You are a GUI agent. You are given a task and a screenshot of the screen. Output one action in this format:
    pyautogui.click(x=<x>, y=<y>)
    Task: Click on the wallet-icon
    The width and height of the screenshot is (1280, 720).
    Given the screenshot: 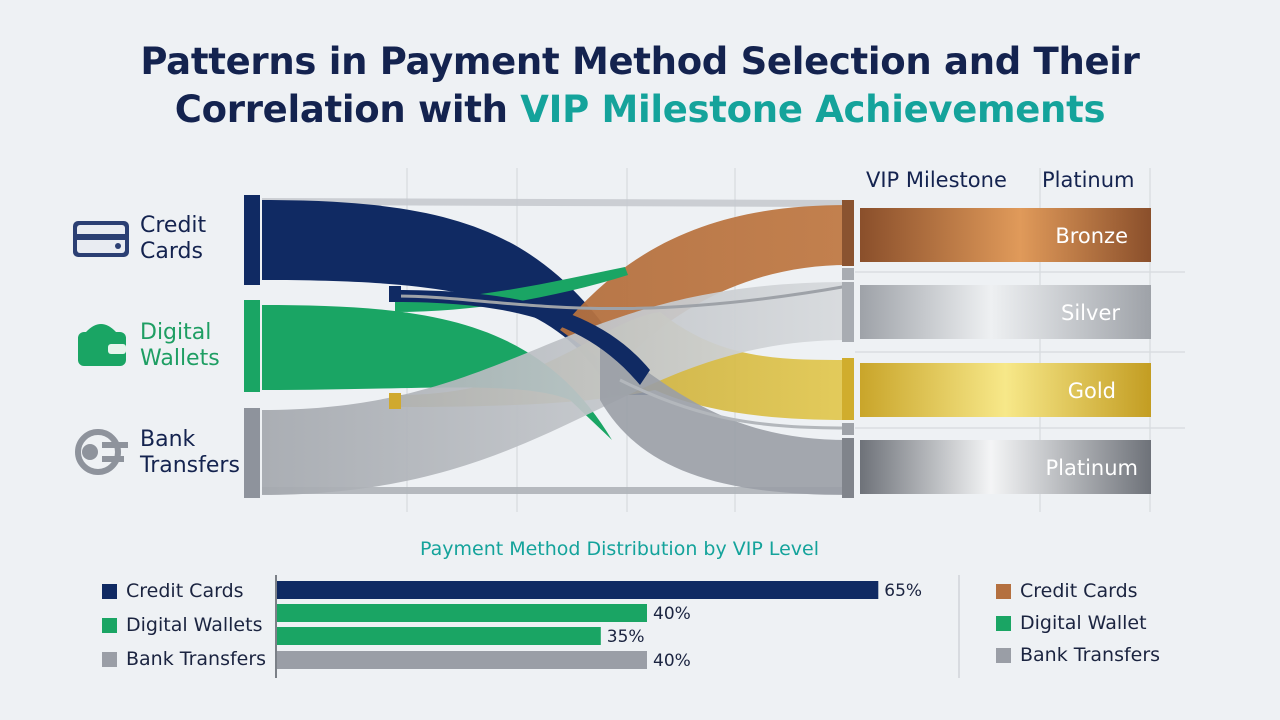 What is the action you would take?
    pyautogui.click(x=101, y=345)
    